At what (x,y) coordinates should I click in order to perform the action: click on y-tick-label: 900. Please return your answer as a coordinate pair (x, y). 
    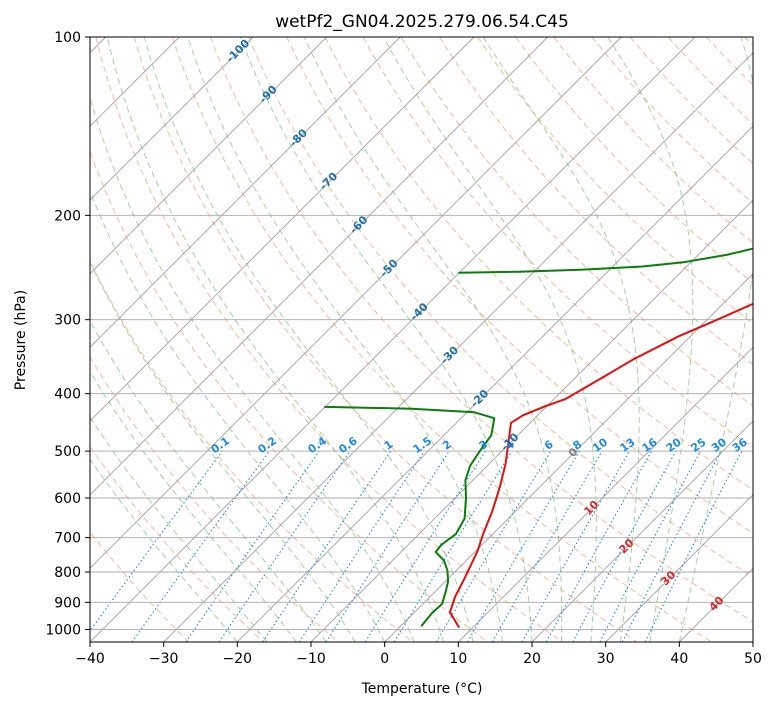
    Looking at the image, I should click on (67, 603).